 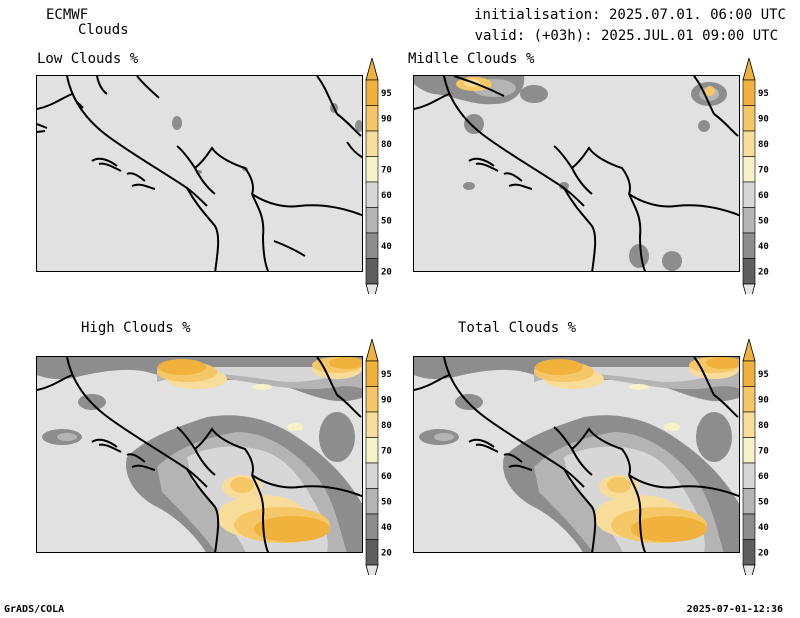 I want to click on colorbar-middle-svg: 95 90 80 70 60 50 40 20, so click(x=755, y=176).